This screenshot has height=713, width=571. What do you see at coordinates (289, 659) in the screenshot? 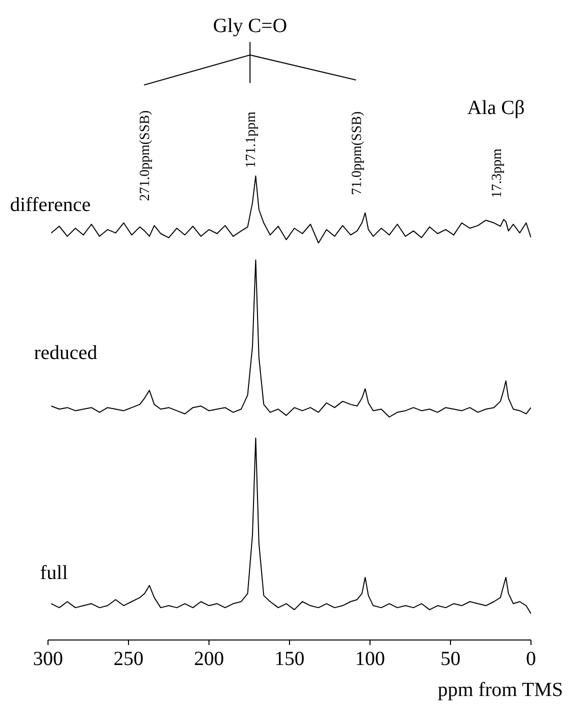
I see `x-tick-label: 150` at bounding box center [289, 659].